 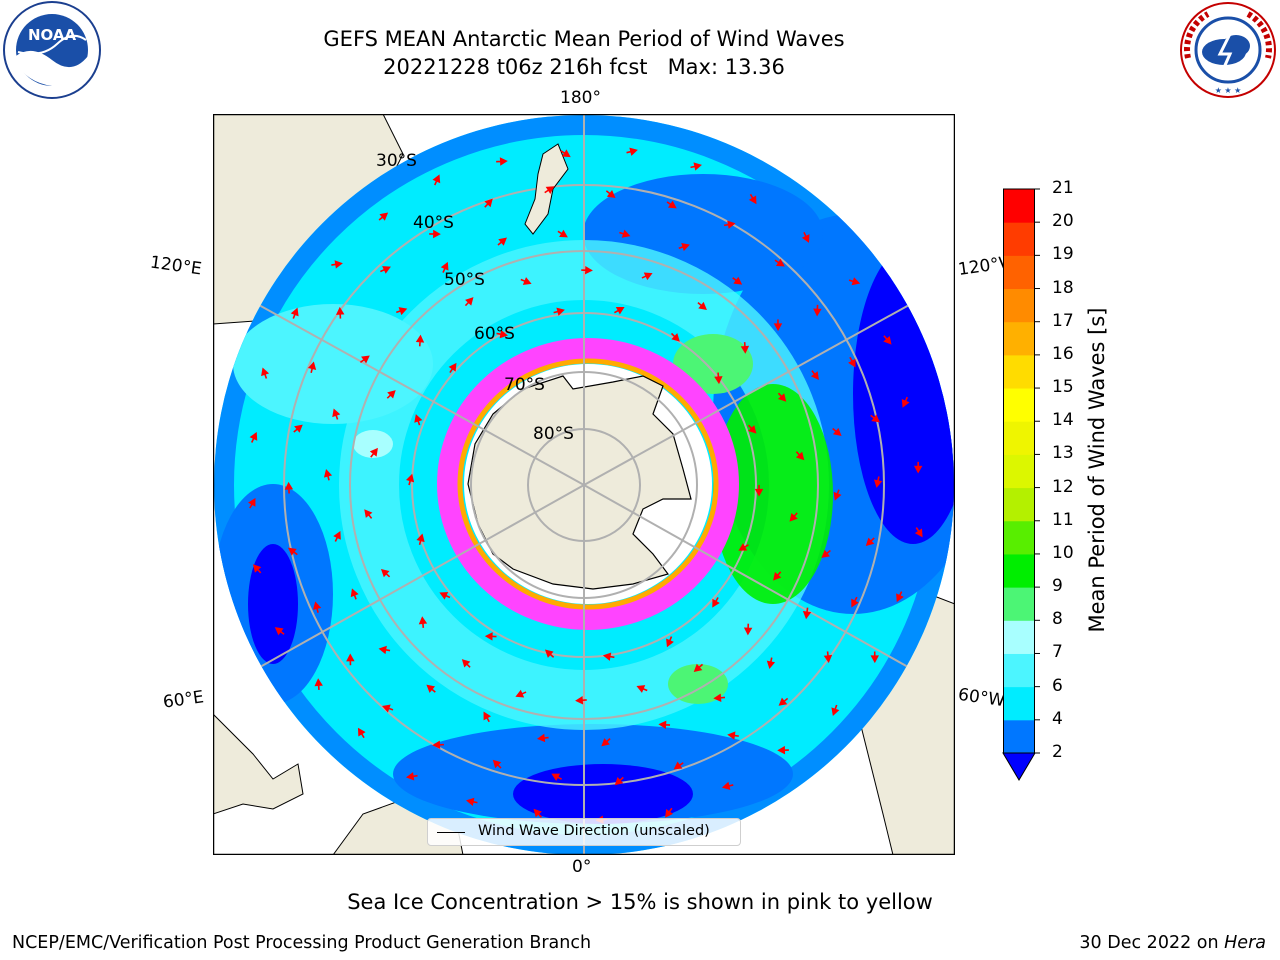 What do you see at coordinates (1063, 287) in the screenshot?
I see `colorbar-tick-label: 18` at bounding box center [1063, 287].